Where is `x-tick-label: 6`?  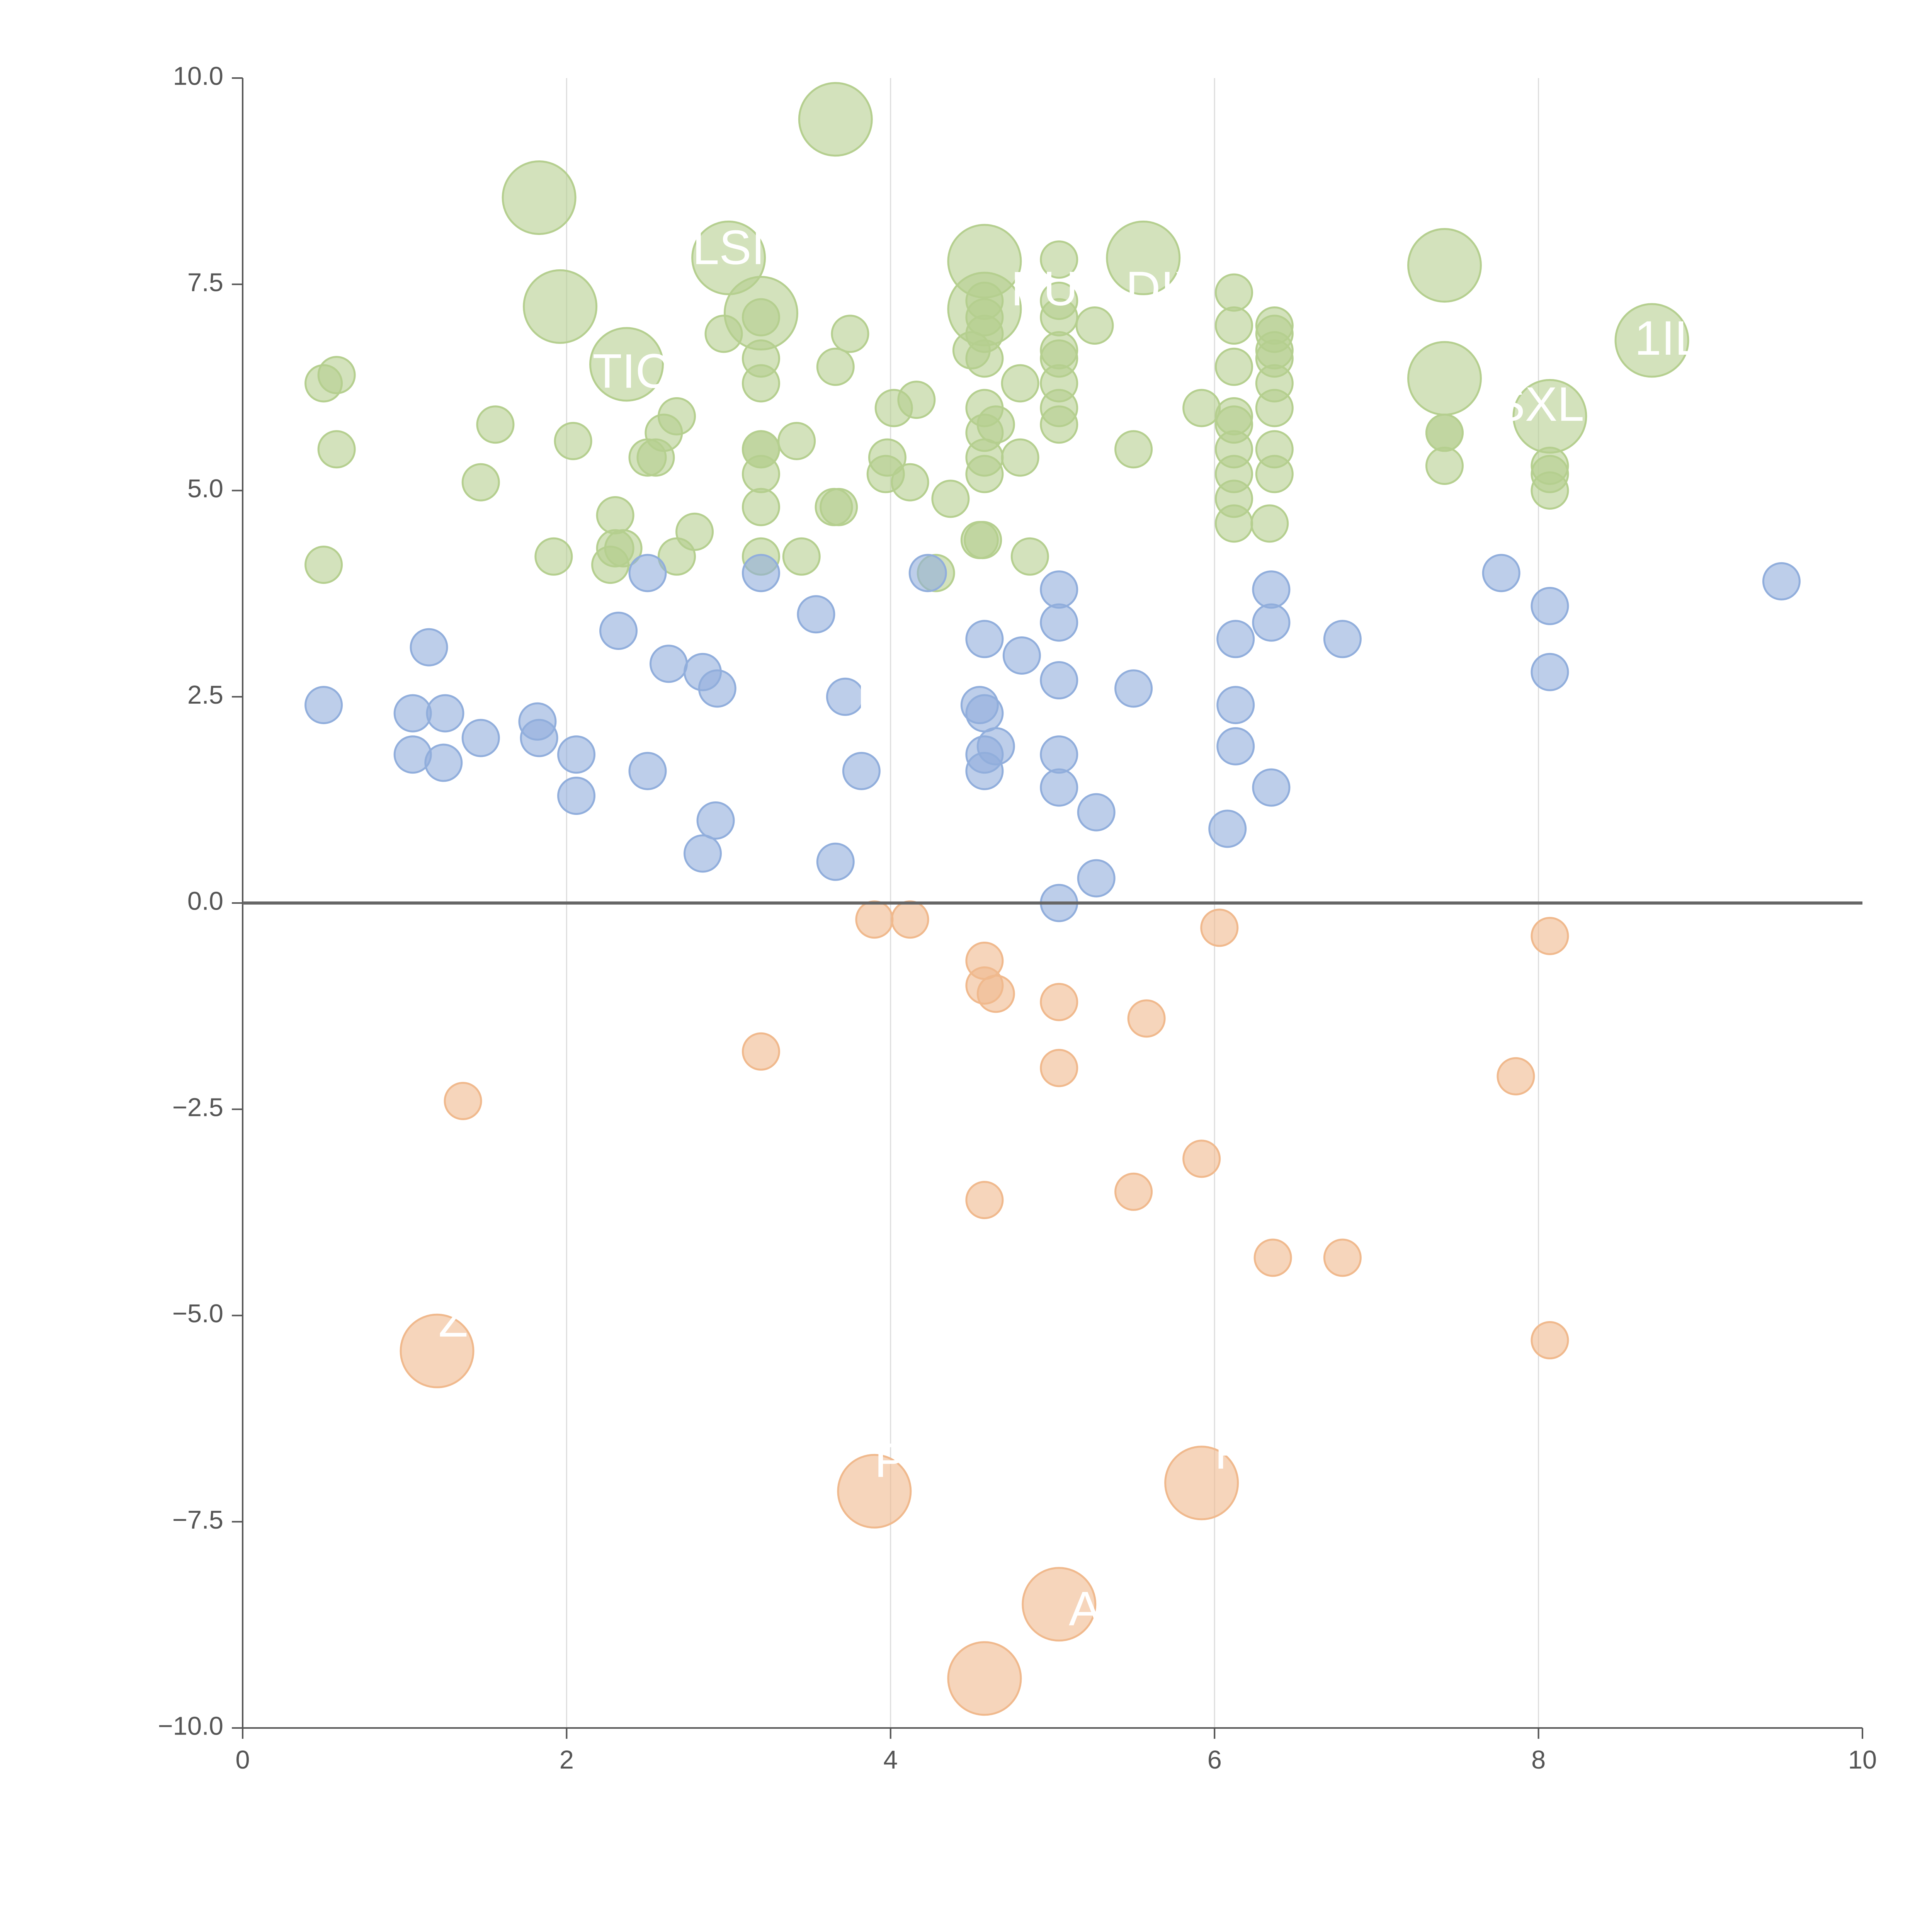
x-tick-label: 6 is located at coordinates (1215, 1759).